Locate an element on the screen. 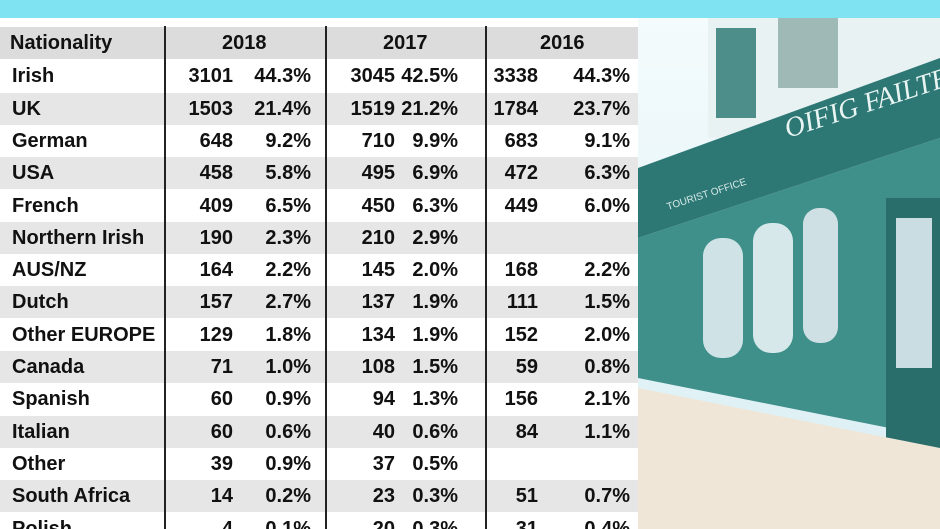 The image size is (940, 529). door-glass is located at coordinates (914, 293).